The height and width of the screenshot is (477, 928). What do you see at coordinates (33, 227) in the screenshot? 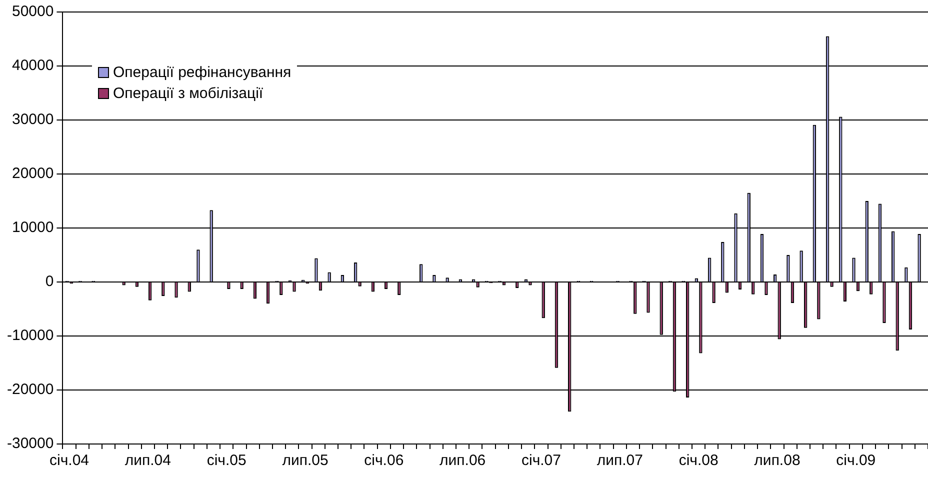
I see `y-tick-label: 10000` at bounding box center [33, 227].